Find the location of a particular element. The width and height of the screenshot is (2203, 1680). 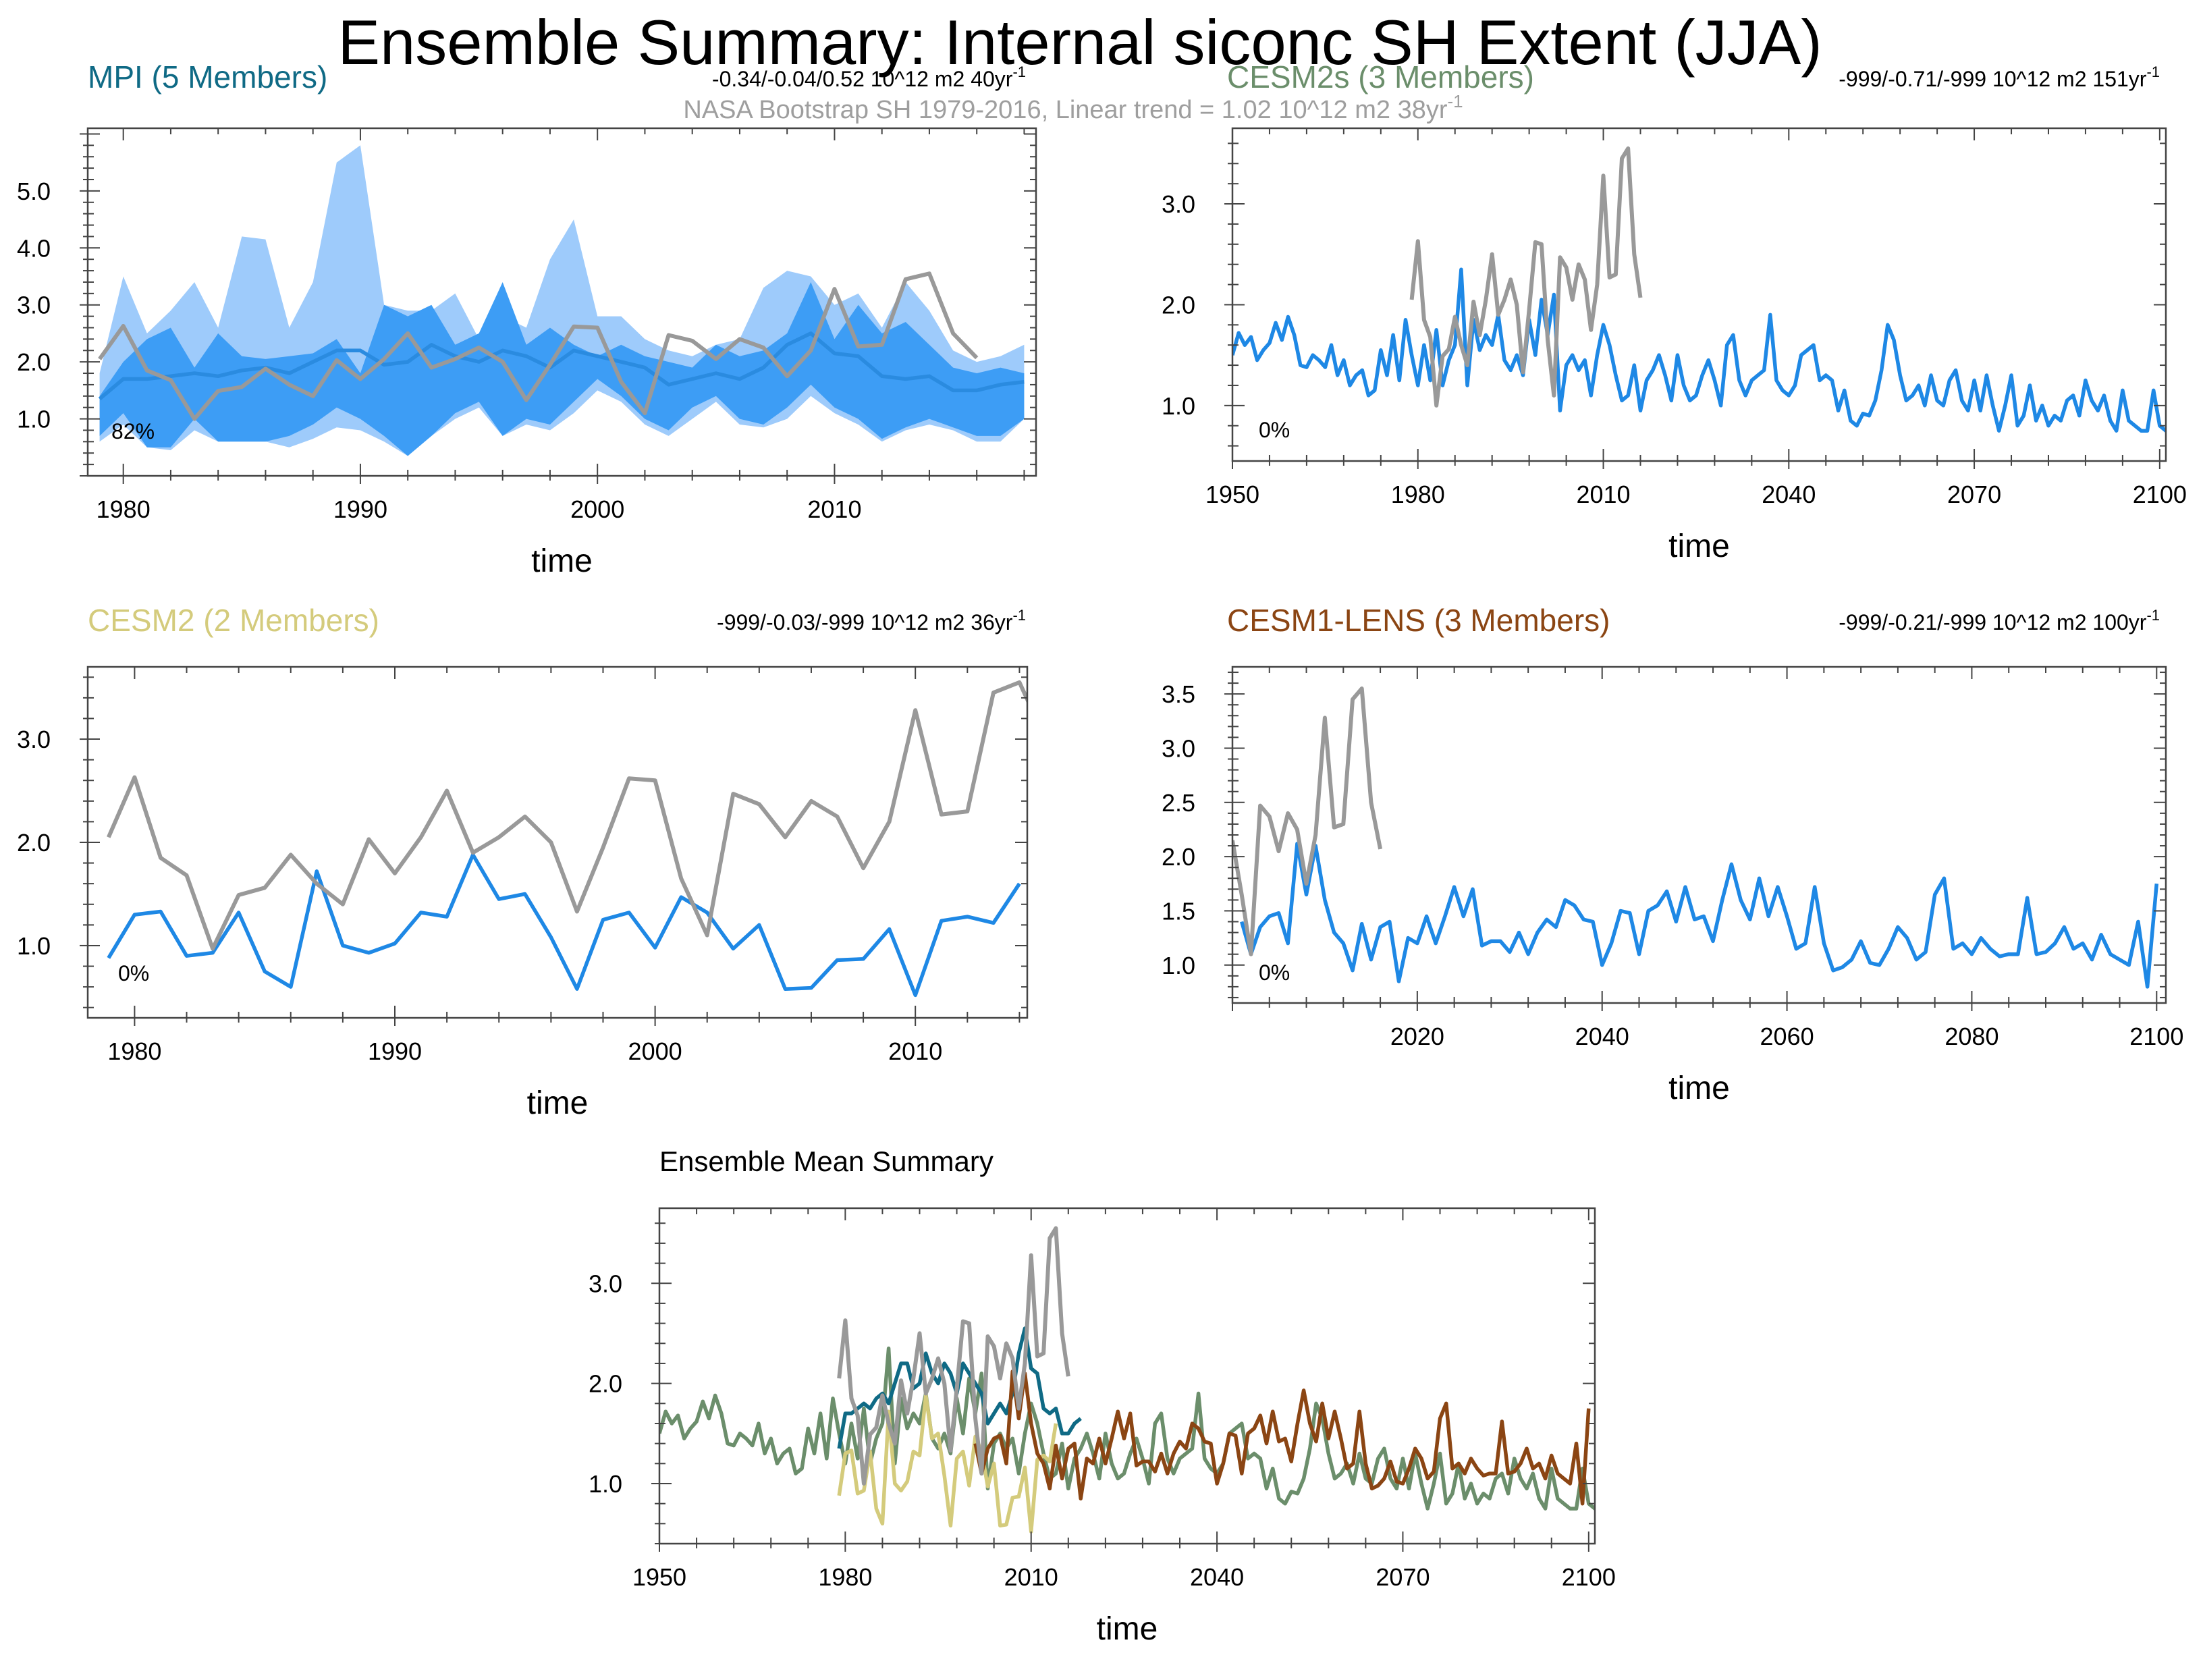

cesm2s-x-axis-label: time is located at coordinates (1699, 547).